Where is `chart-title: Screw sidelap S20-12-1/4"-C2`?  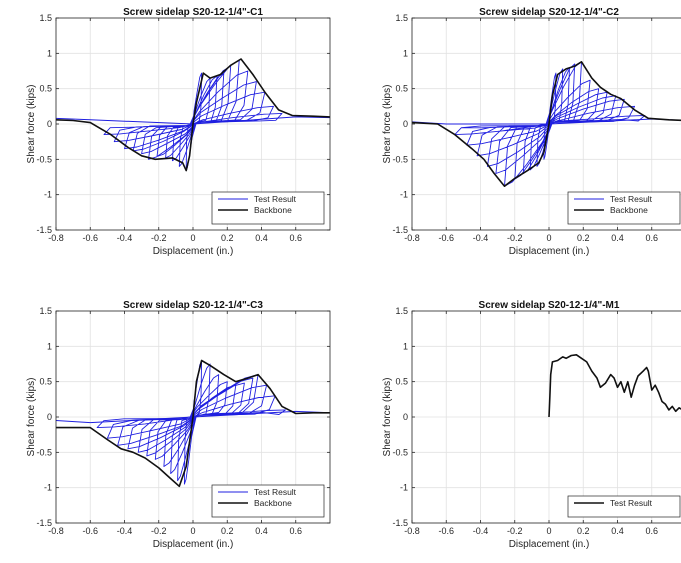
chart-title: Screw sidelap S20-12-1/4"-C2 is located at coordinates (549, 12).